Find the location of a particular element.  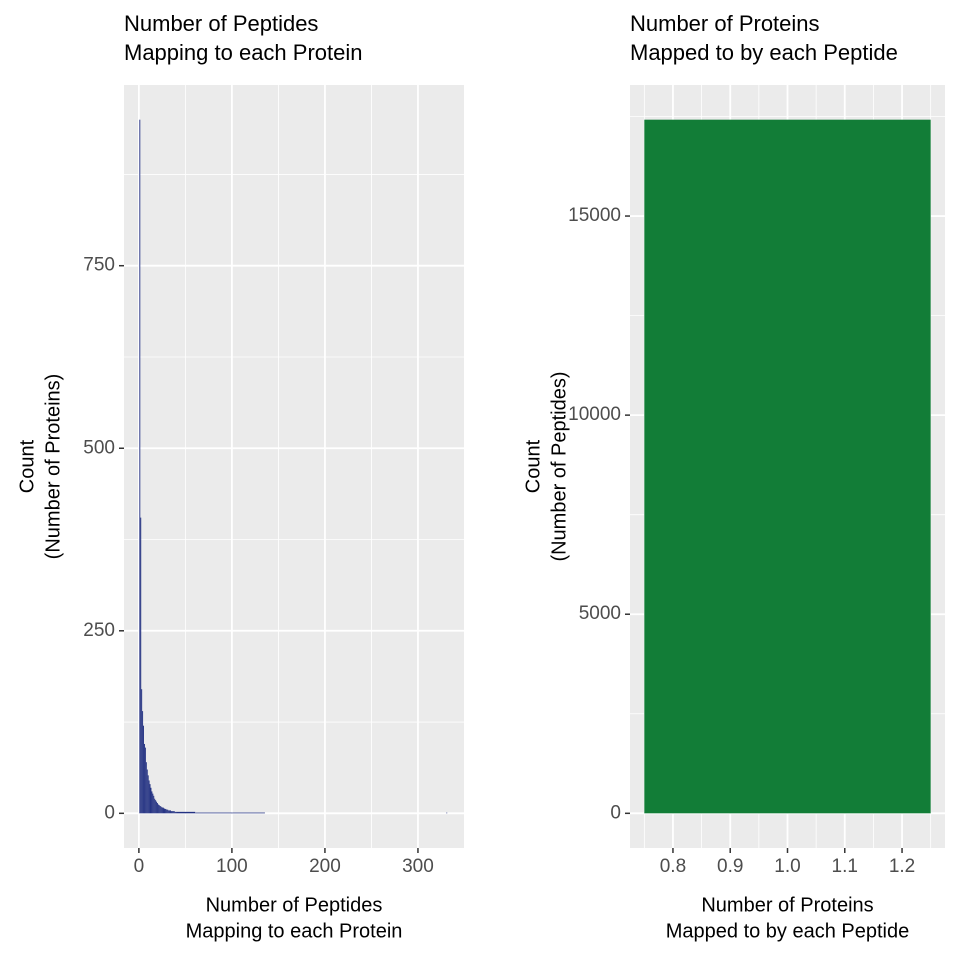

y-axis-title: (Number of Proteins) is located at coordinates (53, 467).